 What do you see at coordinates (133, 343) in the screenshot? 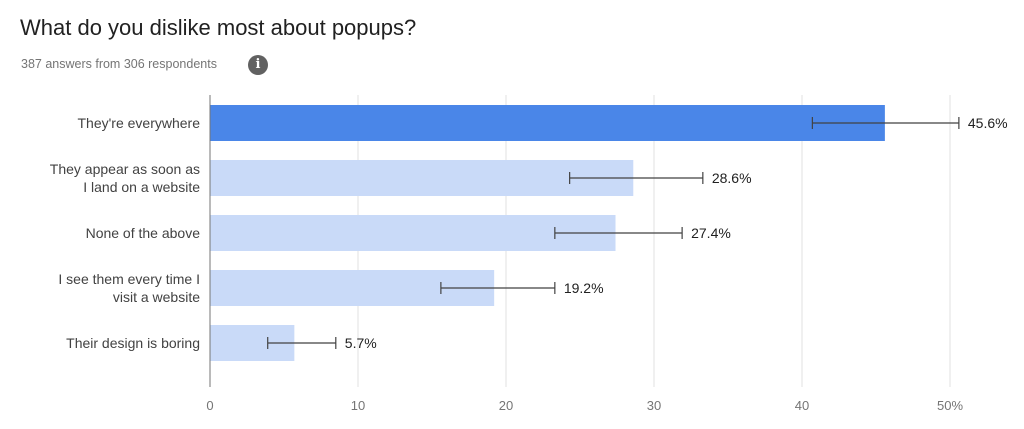
I see `category-label: Their design is boring` at bounding box center [133, 343].